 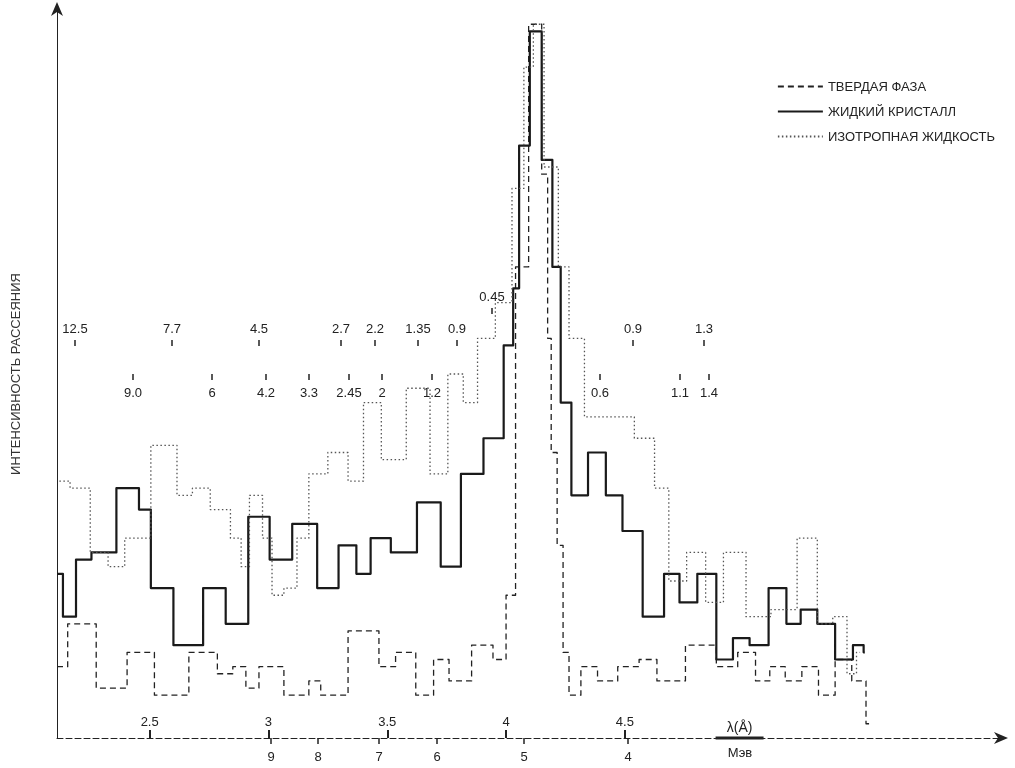 What do you see at coordinates (437, 756) in the screenshot?
I see `text: 6` at bounding box center [437, 756].